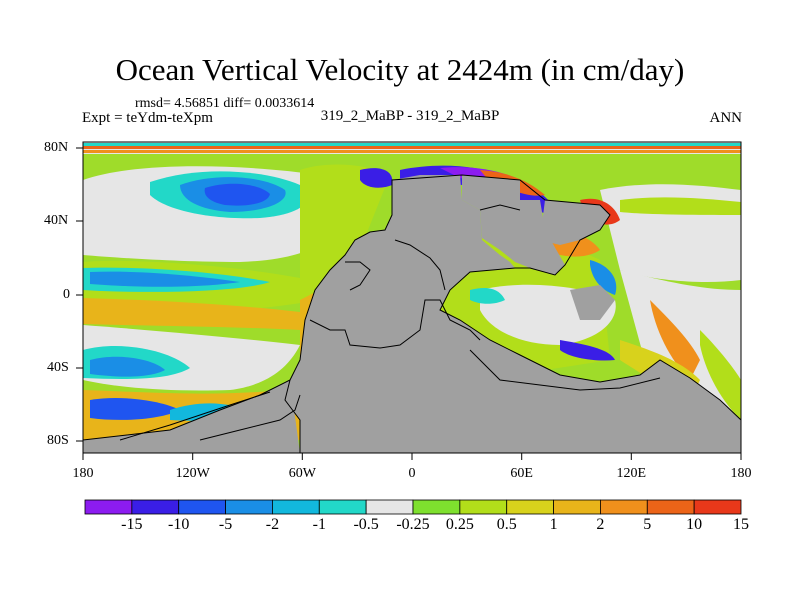  What do you see at coordinates (56, 147) in the screenshot?
I see `y-tick-80n: 80N` at bounding box center [56, 147].